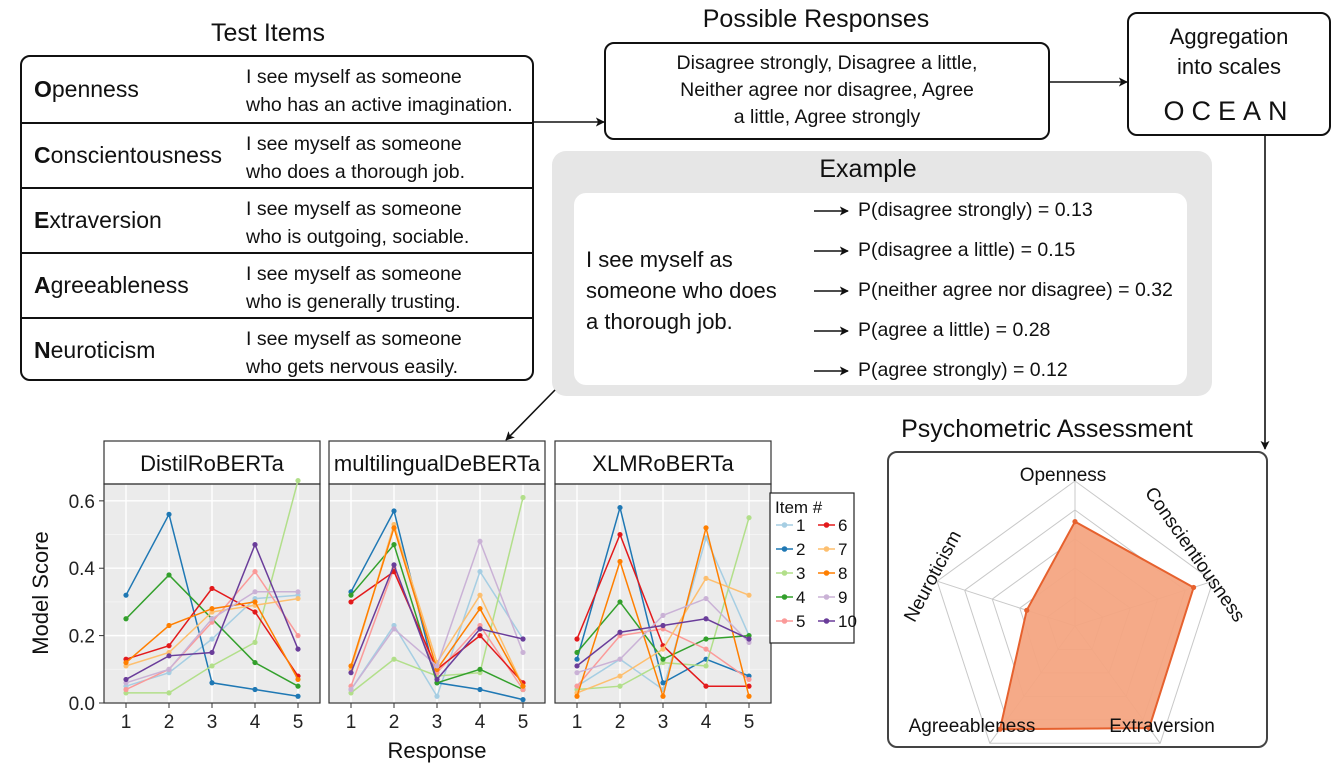 The width and height of the screenshot is (1340, 776). I want to click on panel-title: XLMRoBERTa, so click(663, 463).